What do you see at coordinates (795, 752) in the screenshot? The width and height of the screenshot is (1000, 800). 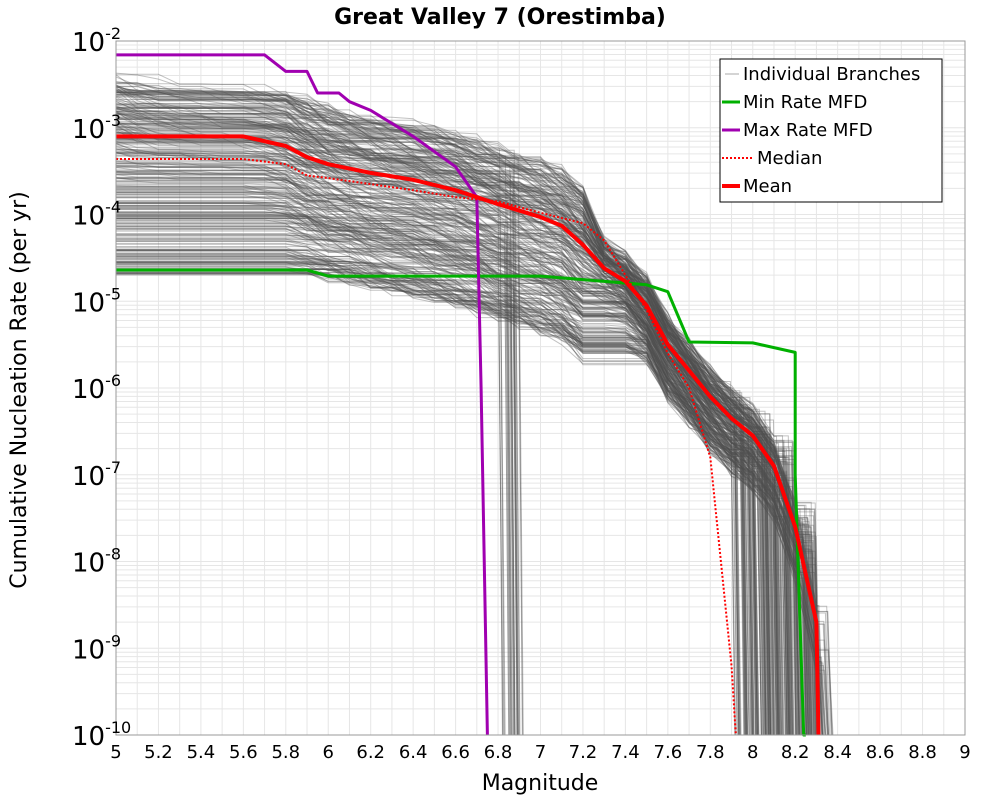 I see `x-tick-label: 8.2` at bounding box center [795, 752].